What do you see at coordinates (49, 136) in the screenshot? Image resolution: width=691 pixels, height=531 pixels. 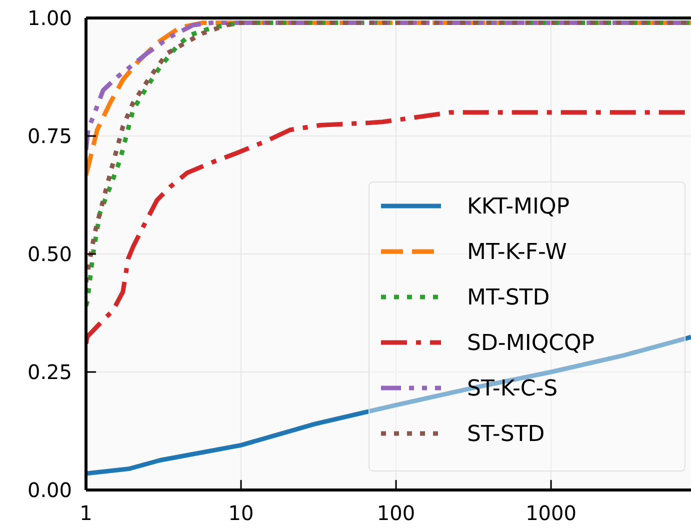 I see `y-tick-label: 0.75` at bounding box center [49, 136].